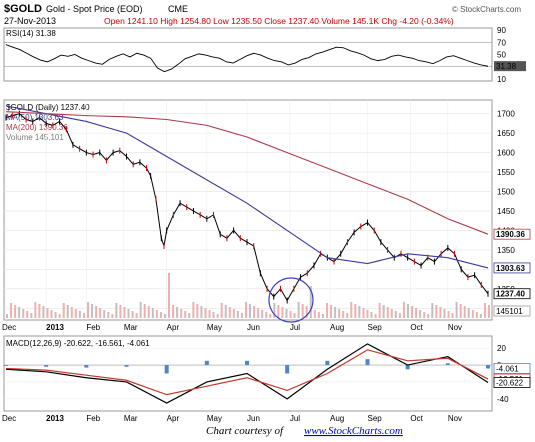  I want to click on volume-last-value: 145101, so click(509, 311).